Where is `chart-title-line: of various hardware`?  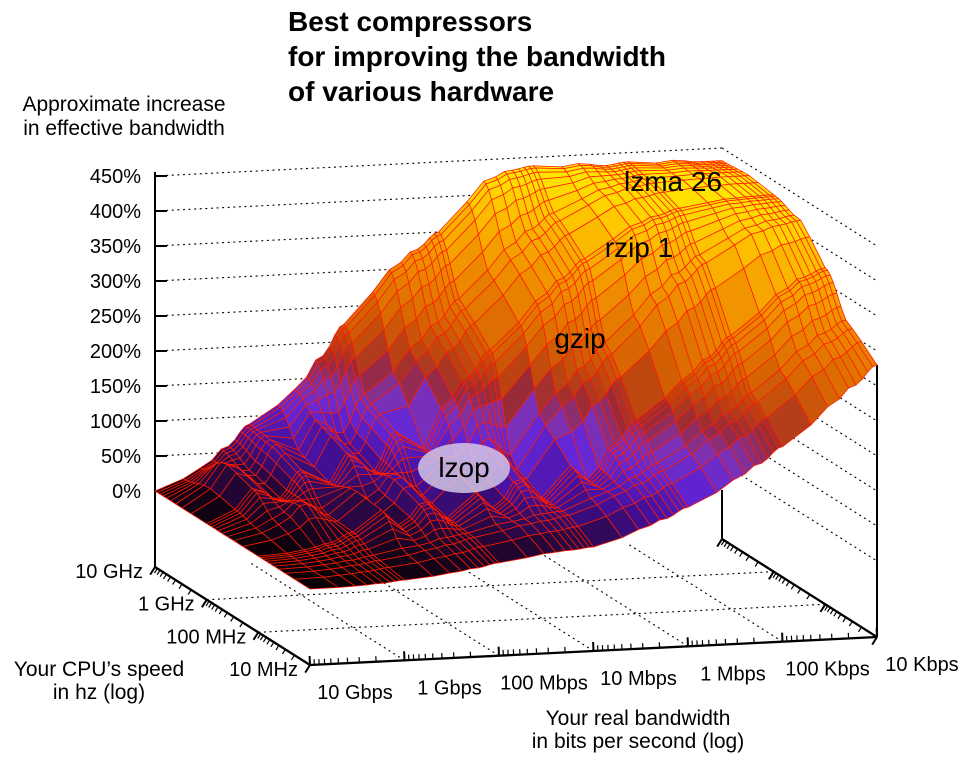 chart-title-line: of various hardware is located at coordinates (421, 91).